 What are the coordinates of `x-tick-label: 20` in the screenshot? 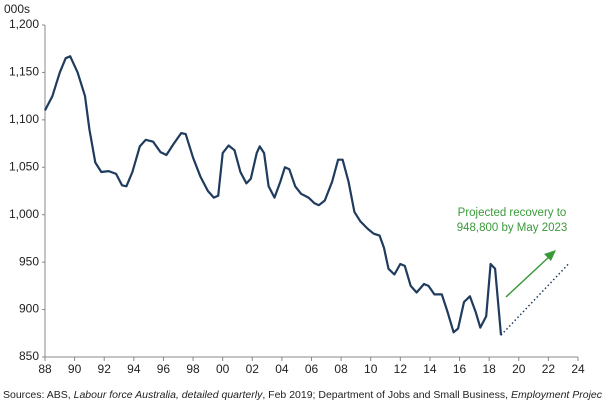 It's located at (519, 369).